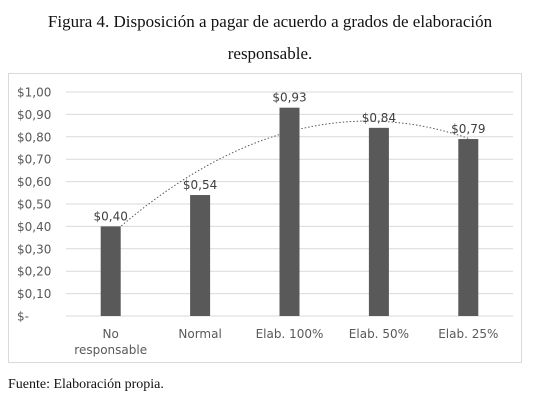  I want to click on x-tick-label: Elab. 100%, so click(290, 334).